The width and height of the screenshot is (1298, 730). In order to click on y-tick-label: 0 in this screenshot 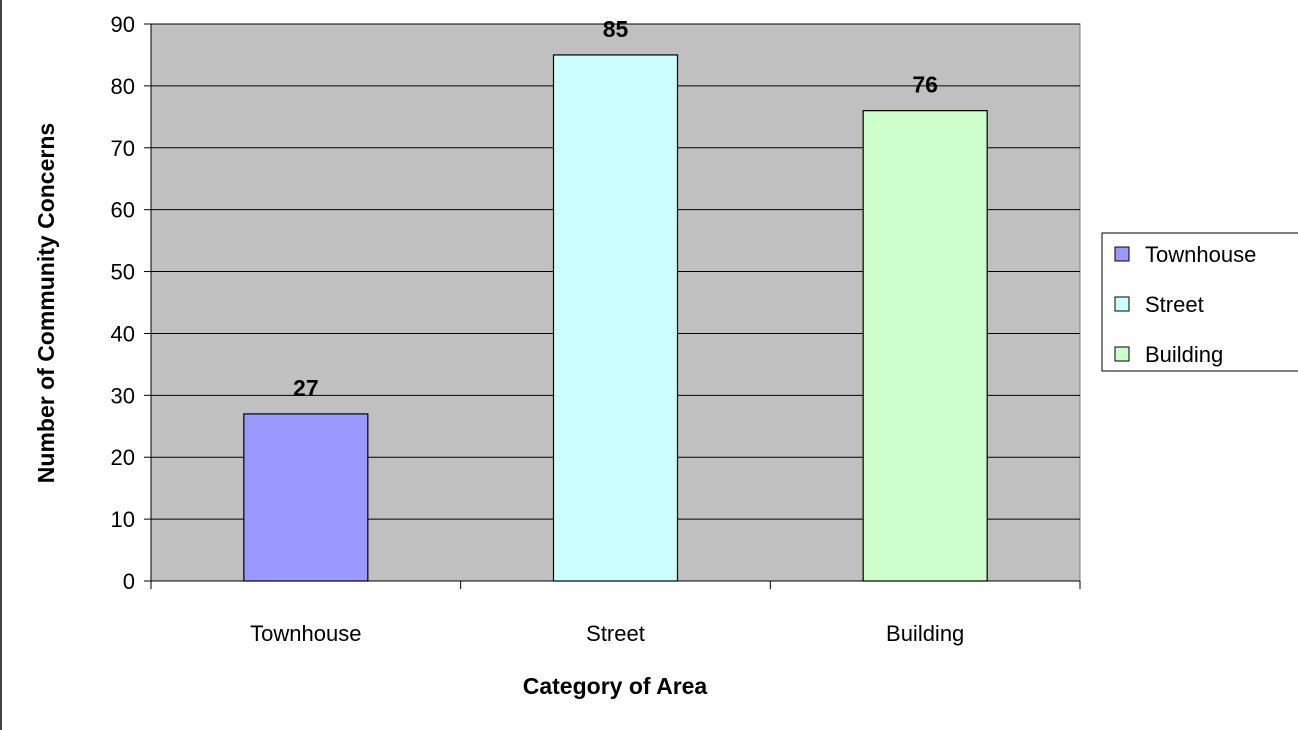, I will do `click(129, 581)`.